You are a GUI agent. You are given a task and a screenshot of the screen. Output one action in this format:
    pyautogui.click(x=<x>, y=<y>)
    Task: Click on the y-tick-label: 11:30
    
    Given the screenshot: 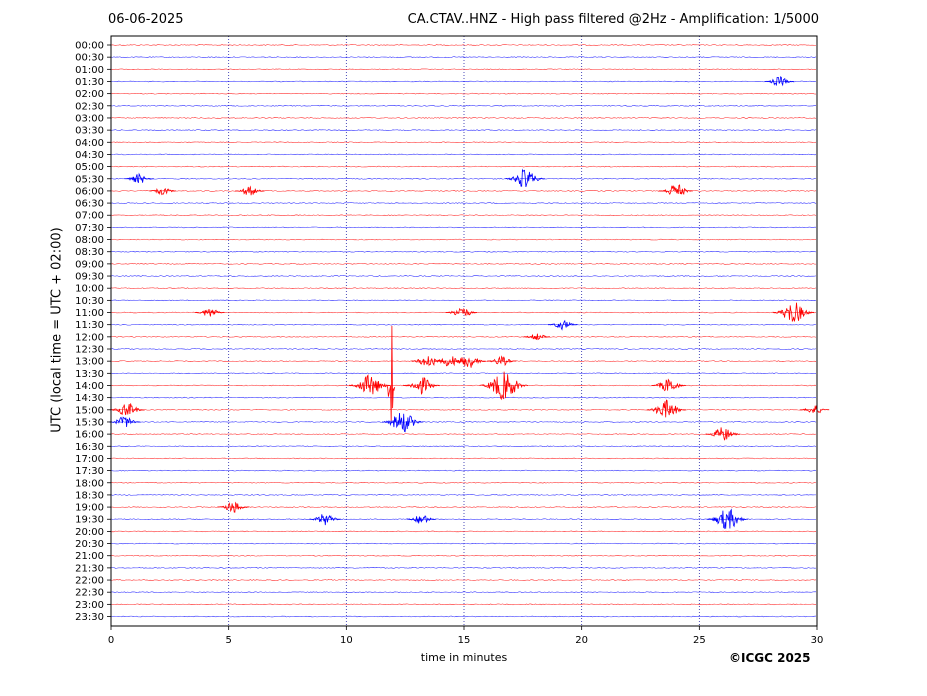 What is the action you would take?
    pyautogui.click(x=89, y=325)
    